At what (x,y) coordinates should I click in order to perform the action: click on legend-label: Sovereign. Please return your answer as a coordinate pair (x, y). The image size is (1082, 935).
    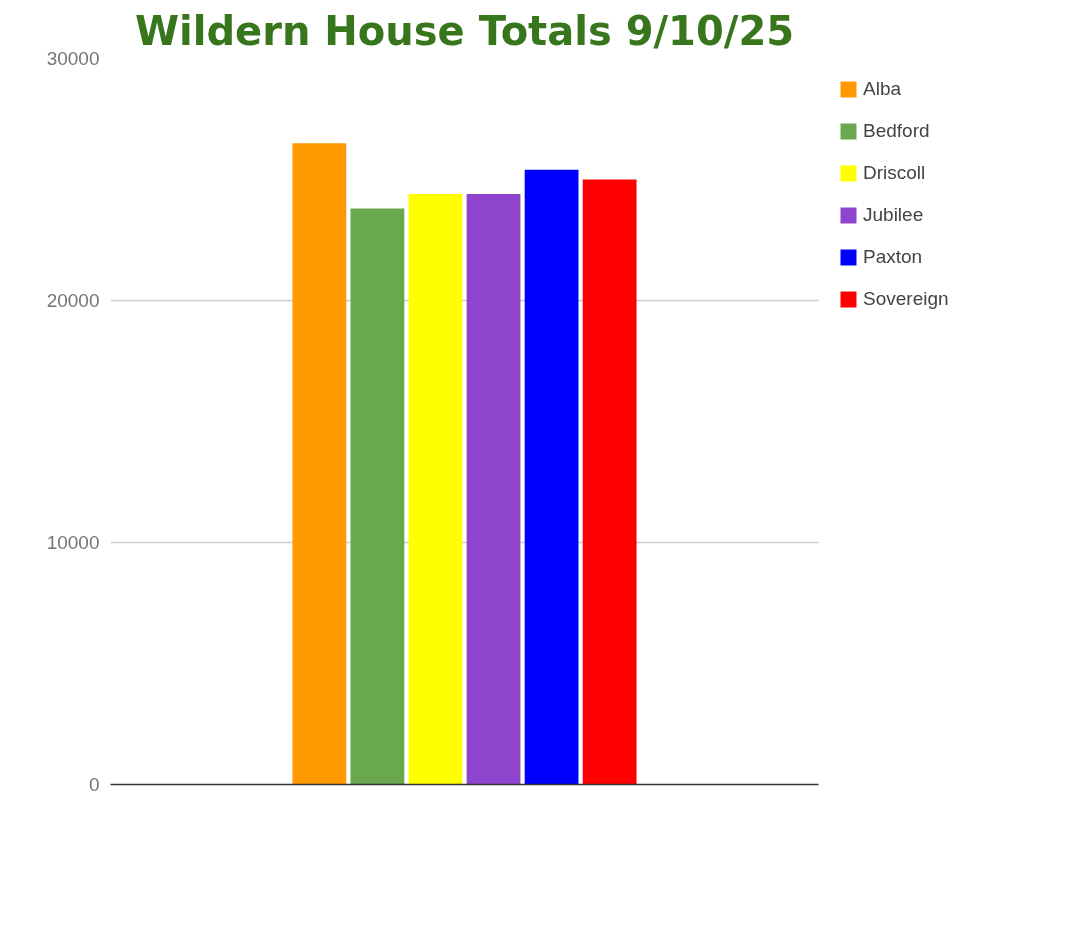
    Looking at the image, I should click on (906, 299).